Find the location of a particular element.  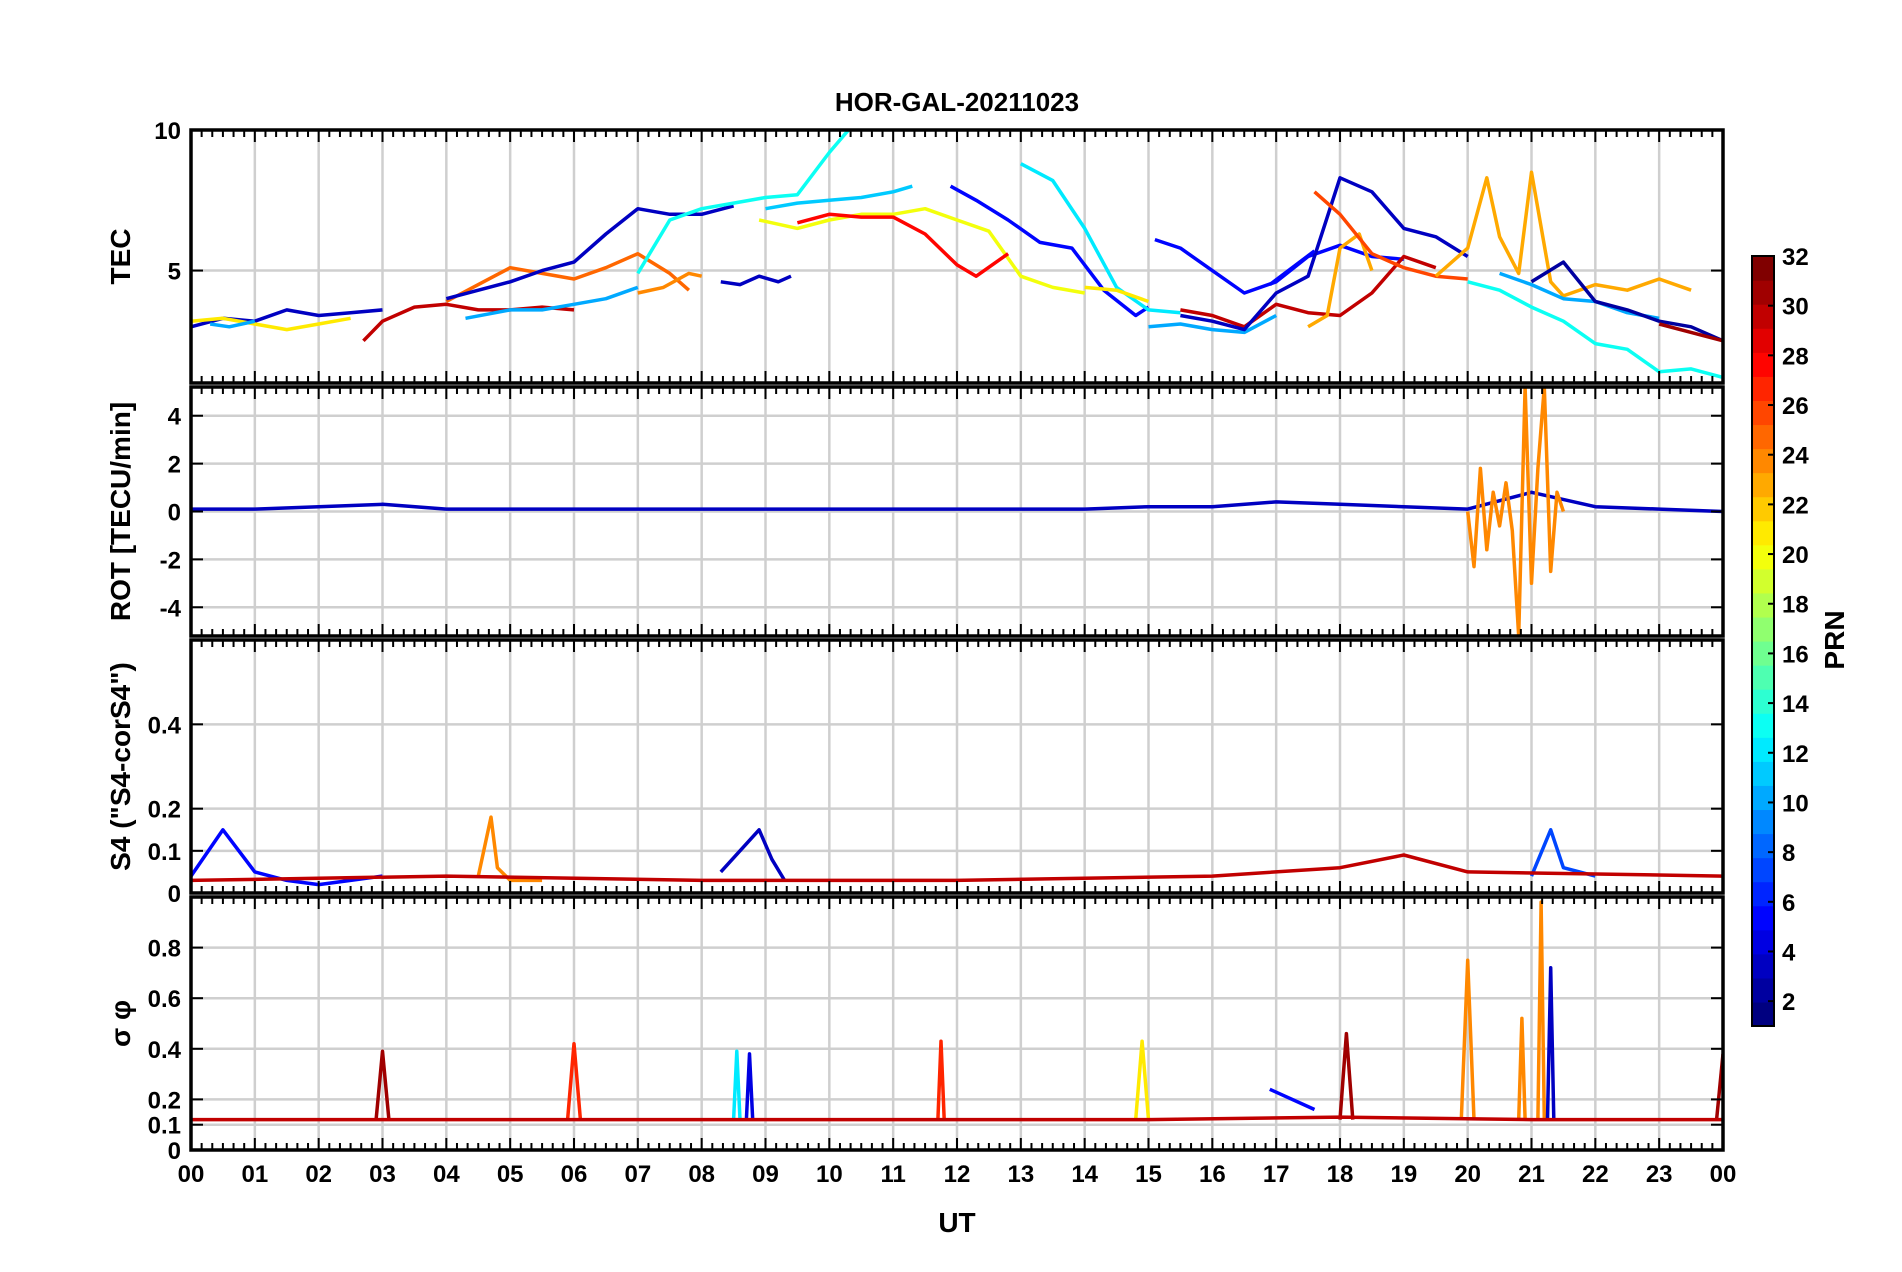

y-axis-label: ROT [TECU/min] is located at coordinates (120, 511).